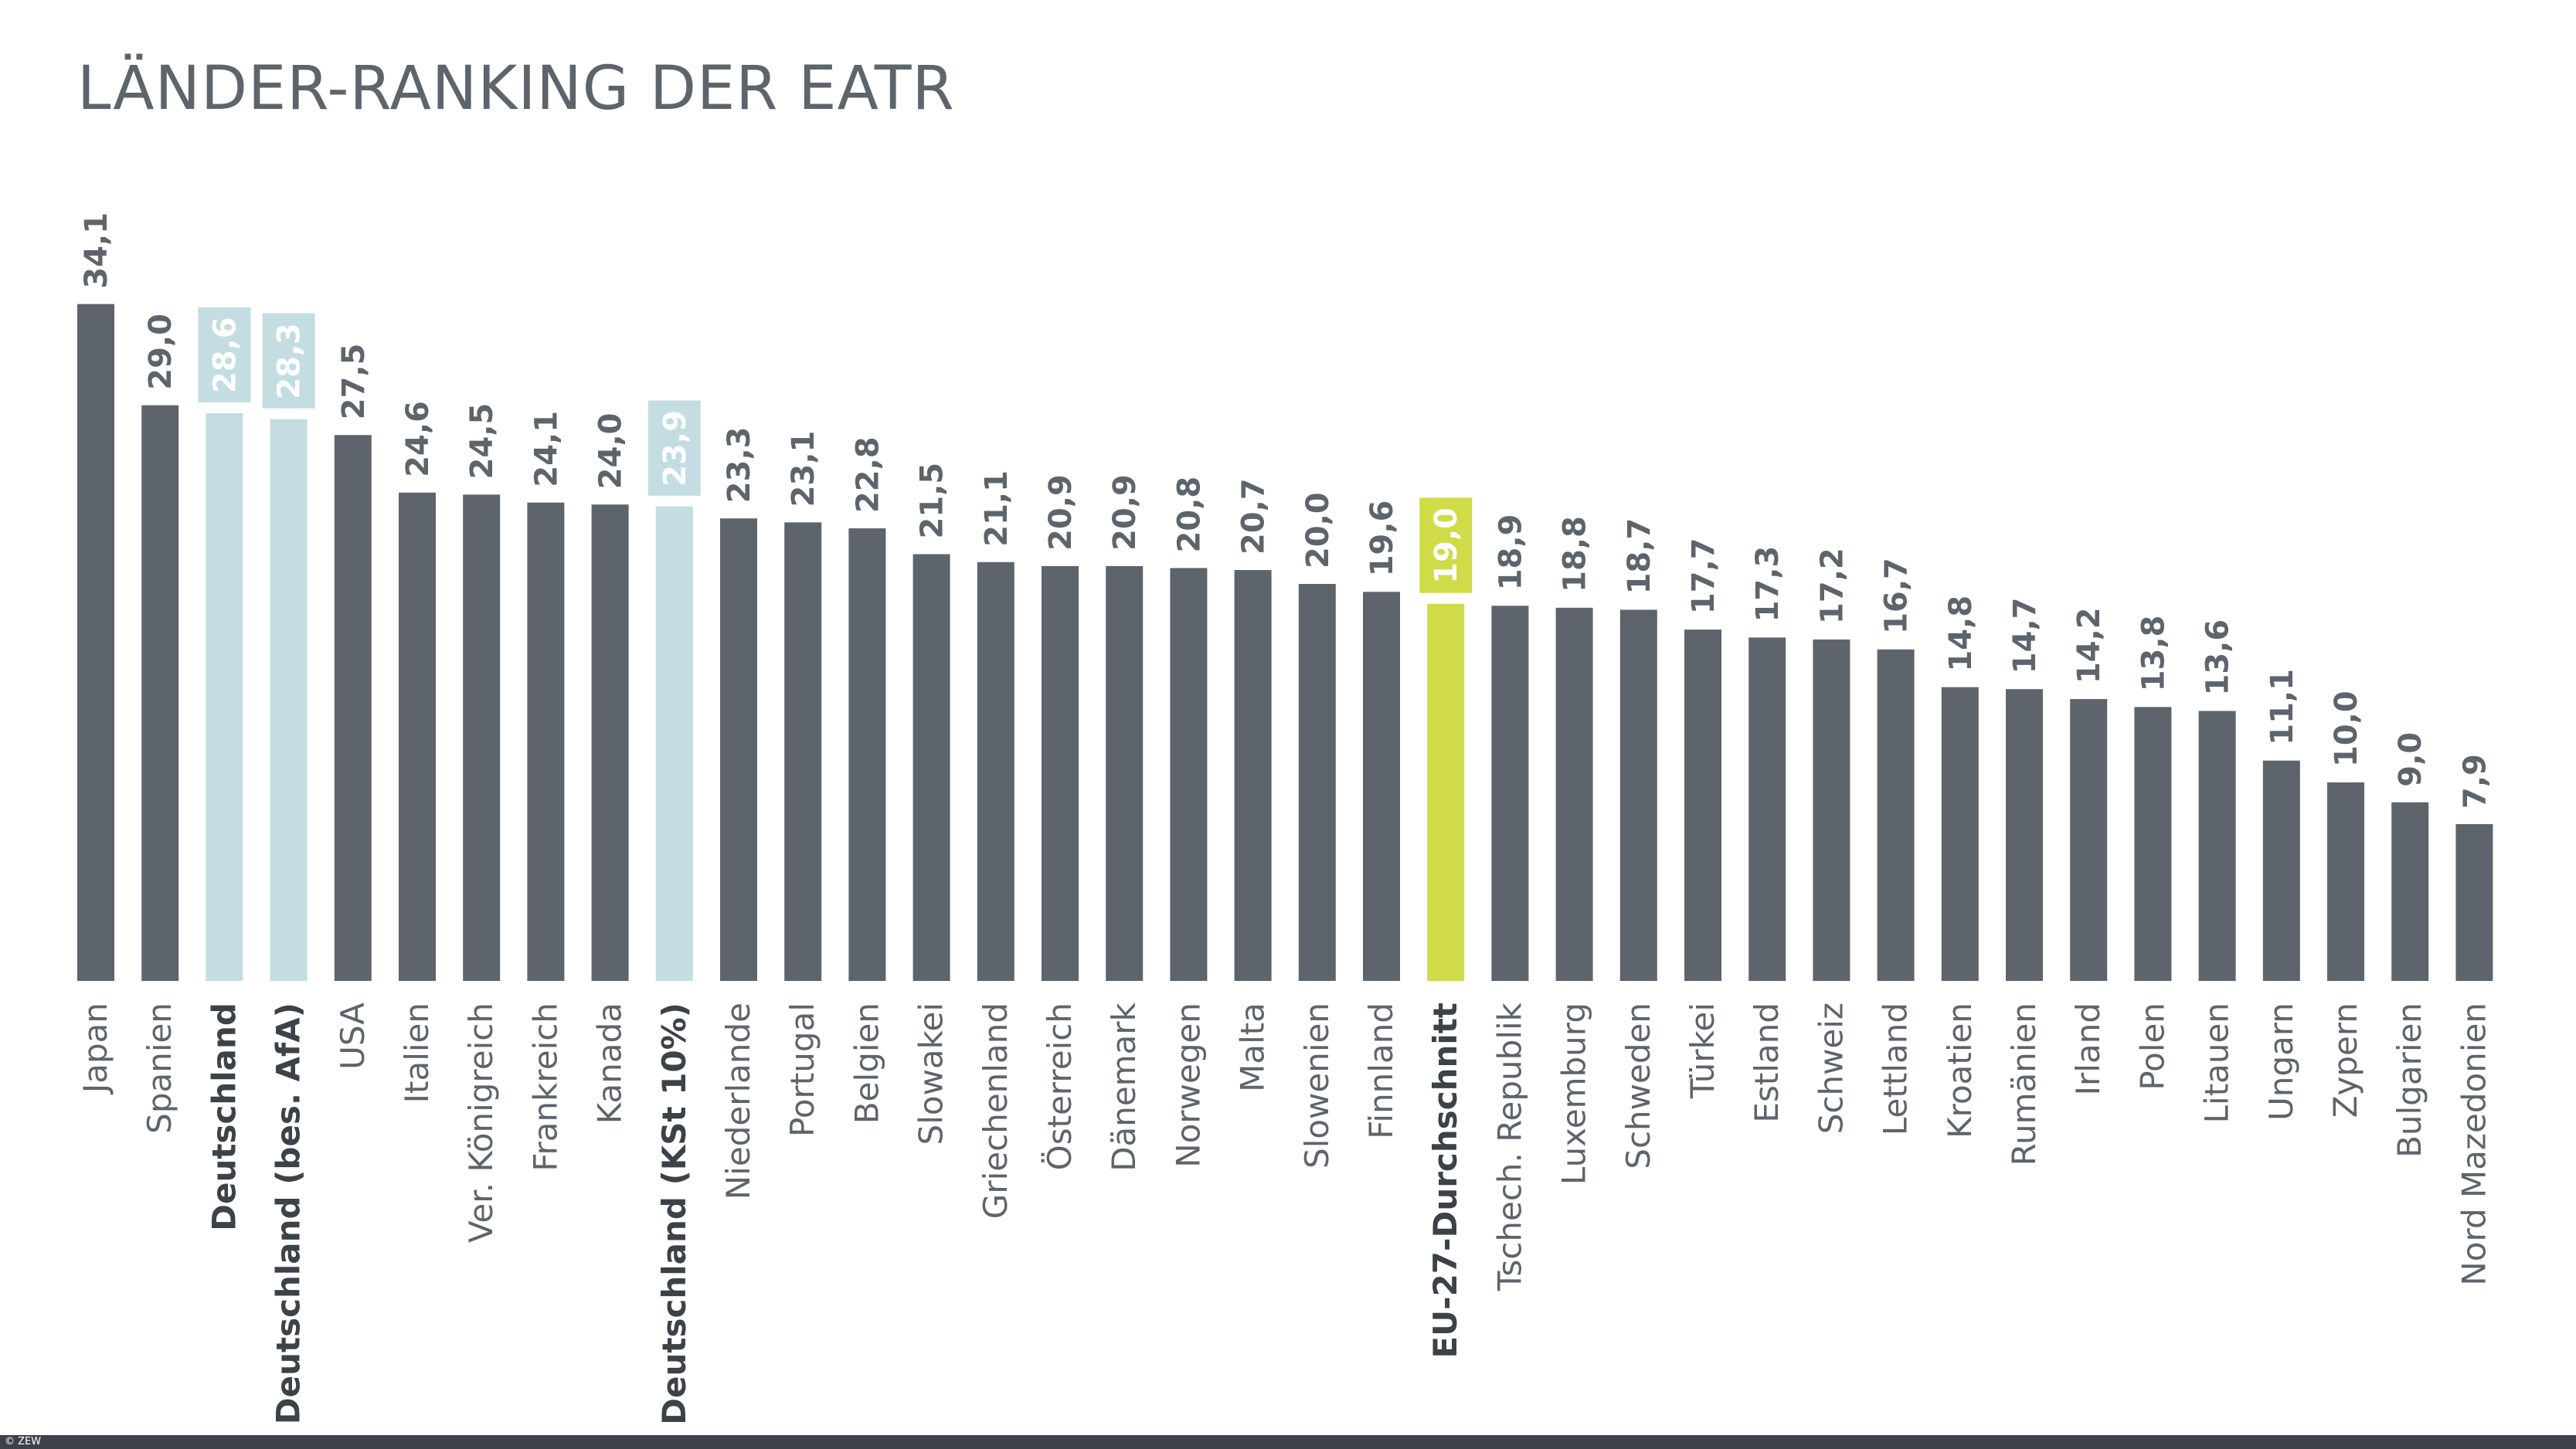 The width and height of the screenshot is (2576, 1449). I want to click on category-label-deutschland-kst-10: Deutschland (KSt 10%), so click(674, 1214).